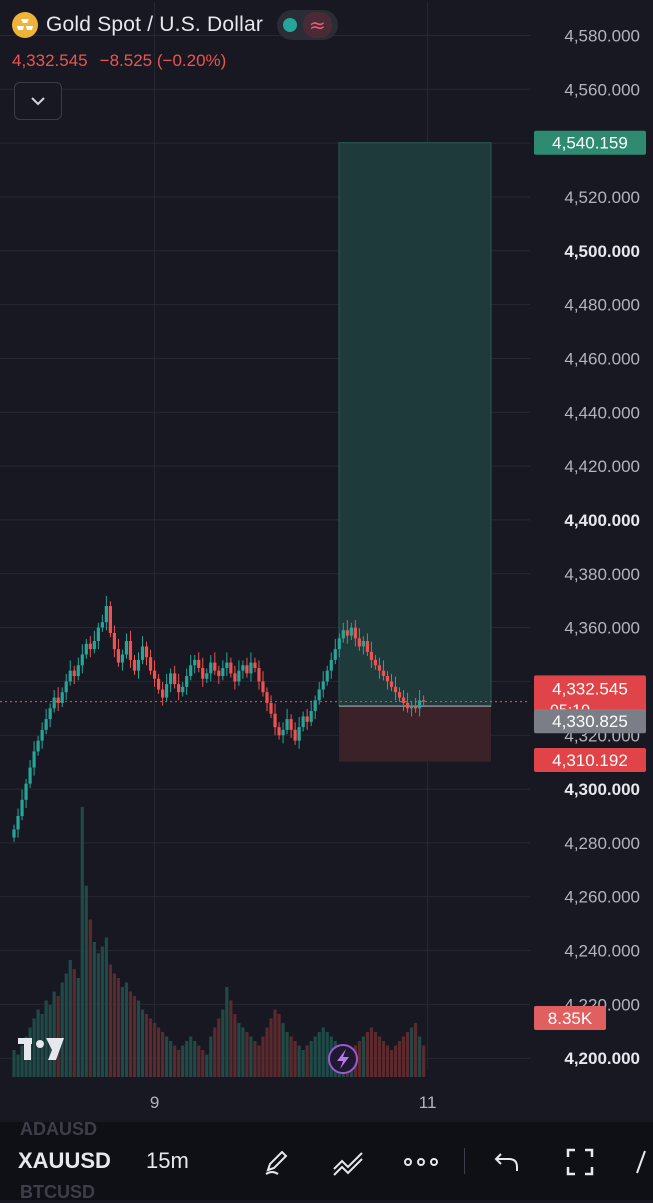  I want to click on pencil-icon, so click(276, 1162).